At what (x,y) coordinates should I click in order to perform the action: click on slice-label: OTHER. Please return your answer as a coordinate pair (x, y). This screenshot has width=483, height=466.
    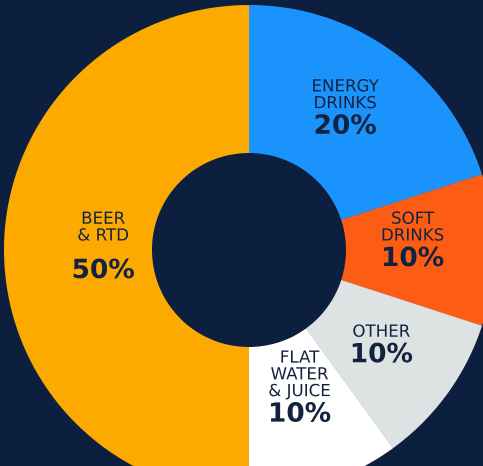
    Looking at the image, I should click on (381, 330).